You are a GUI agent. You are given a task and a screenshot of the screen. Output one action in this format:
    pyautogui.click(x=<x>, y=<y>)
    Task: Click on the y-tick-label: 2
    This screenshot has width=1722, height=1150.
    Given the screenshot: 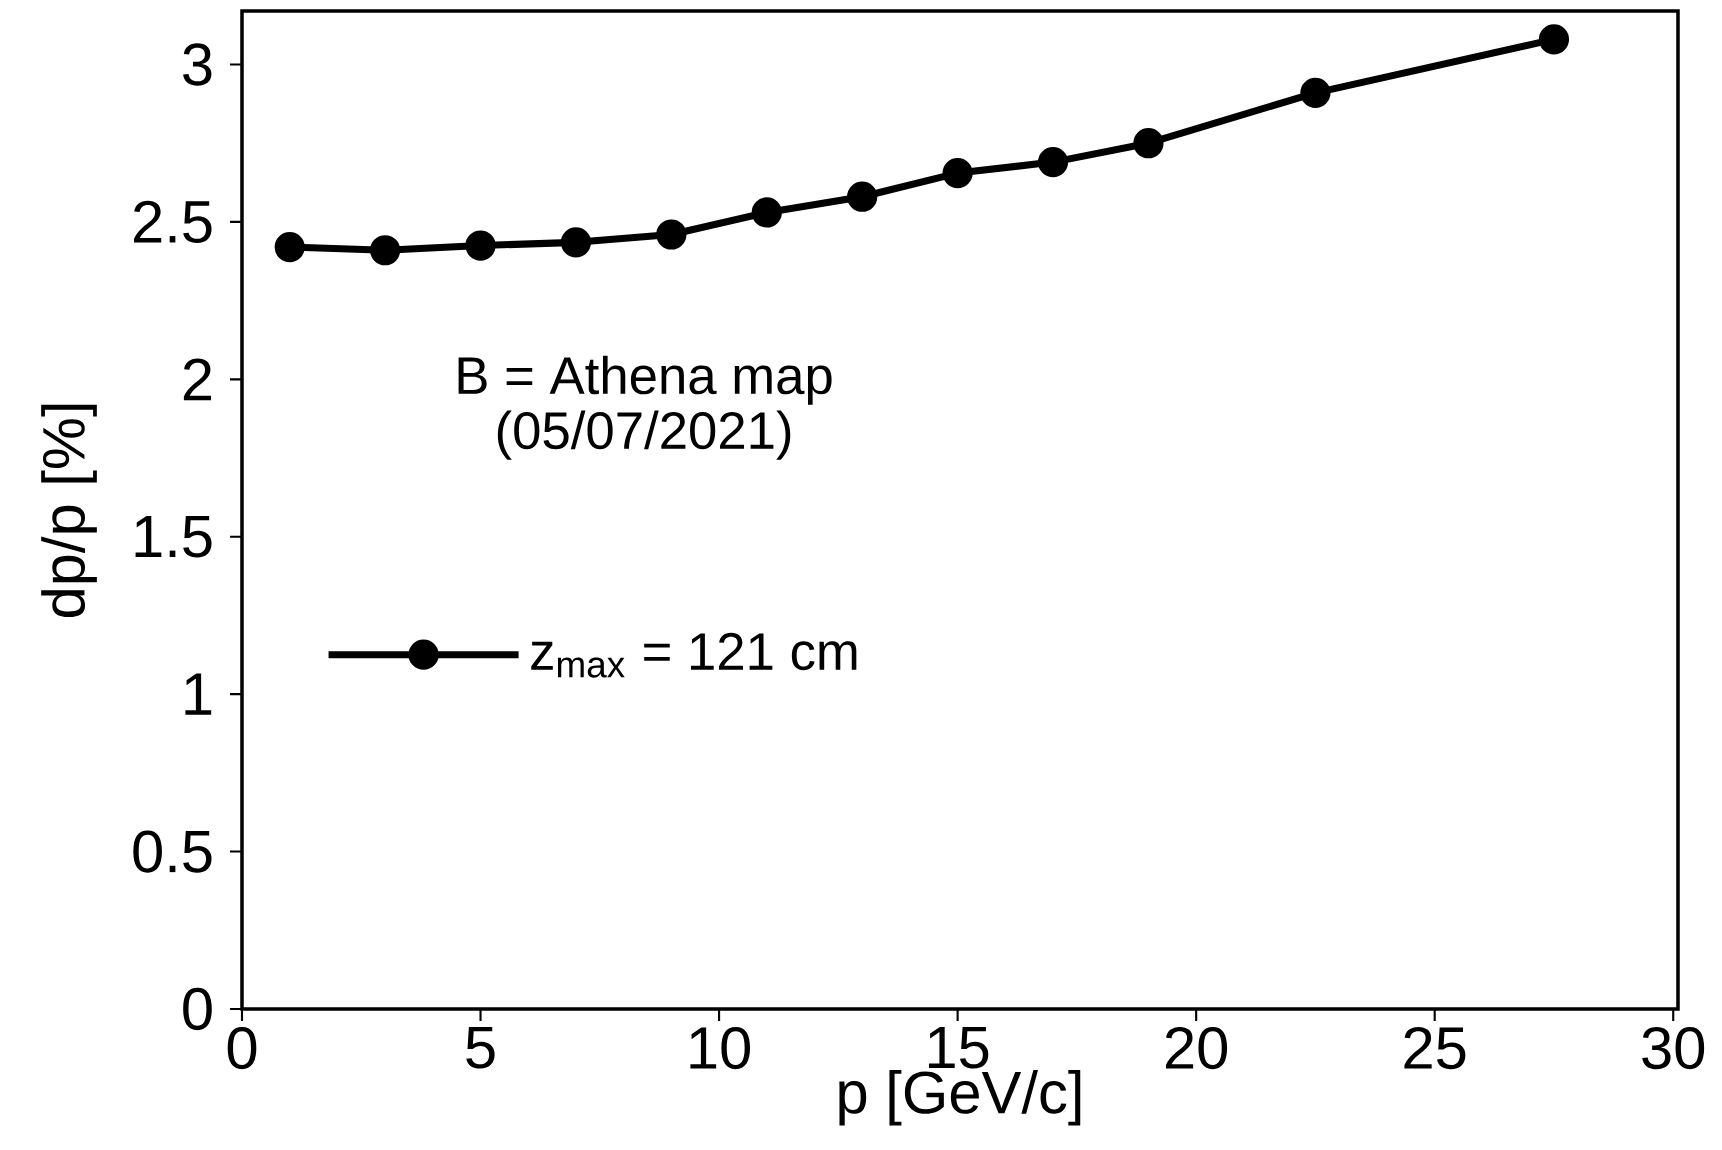 What is the action you would take?
    pyautogui.click(x=197, y=379)
    